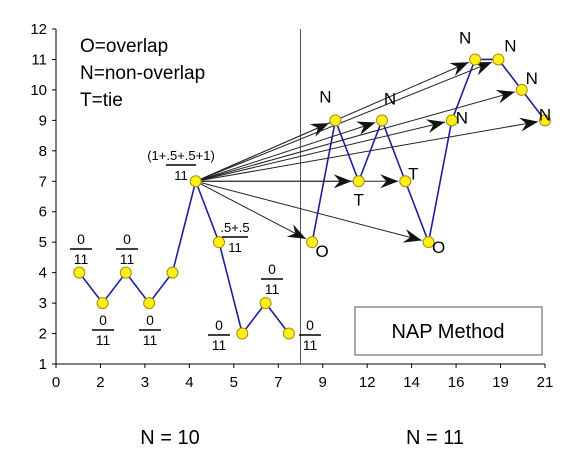 This screenshot has height=453, width=574. Describe the element at coordinates (456, 382) in the screenshot. I see `x-tick-label: 16` at that location.